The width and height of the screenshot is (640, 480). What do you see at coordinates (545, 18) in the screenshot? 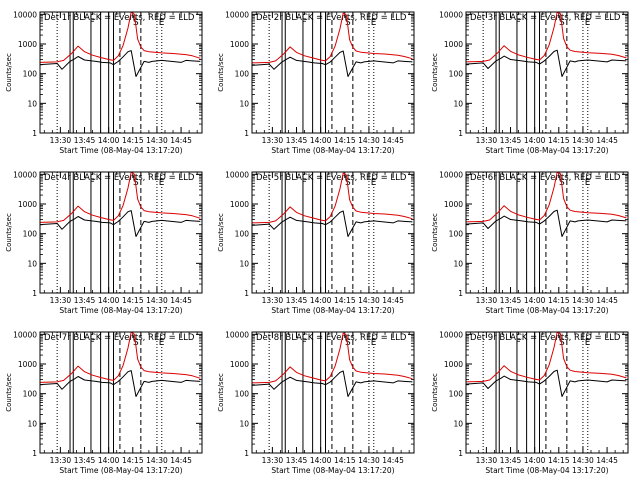
I see `panel-title: Det 3r BLACK = Events, RED = LLD` at bounding box center [545, 18].